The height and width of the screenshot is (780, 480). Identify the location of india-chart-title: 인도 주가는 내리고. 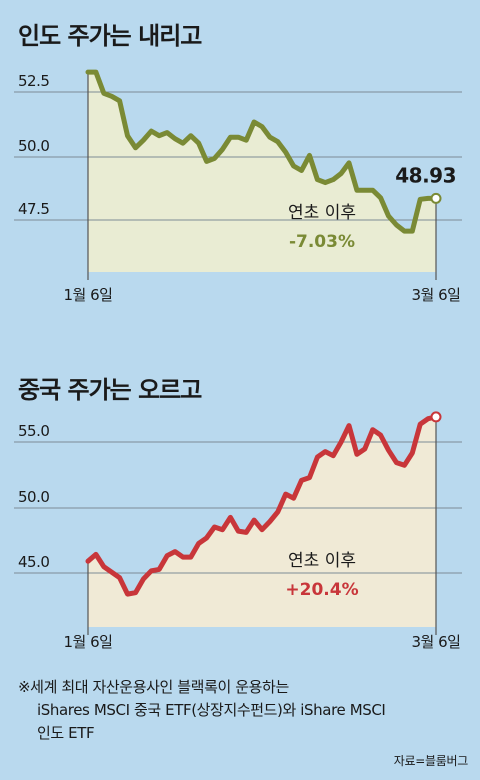
(110, 36).